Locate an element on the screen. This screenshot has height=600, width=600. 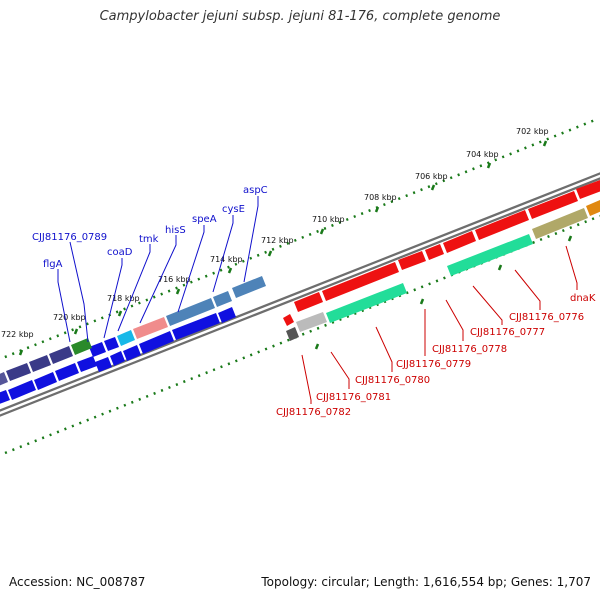
gene-dnak is located at coordinates (588, 189).